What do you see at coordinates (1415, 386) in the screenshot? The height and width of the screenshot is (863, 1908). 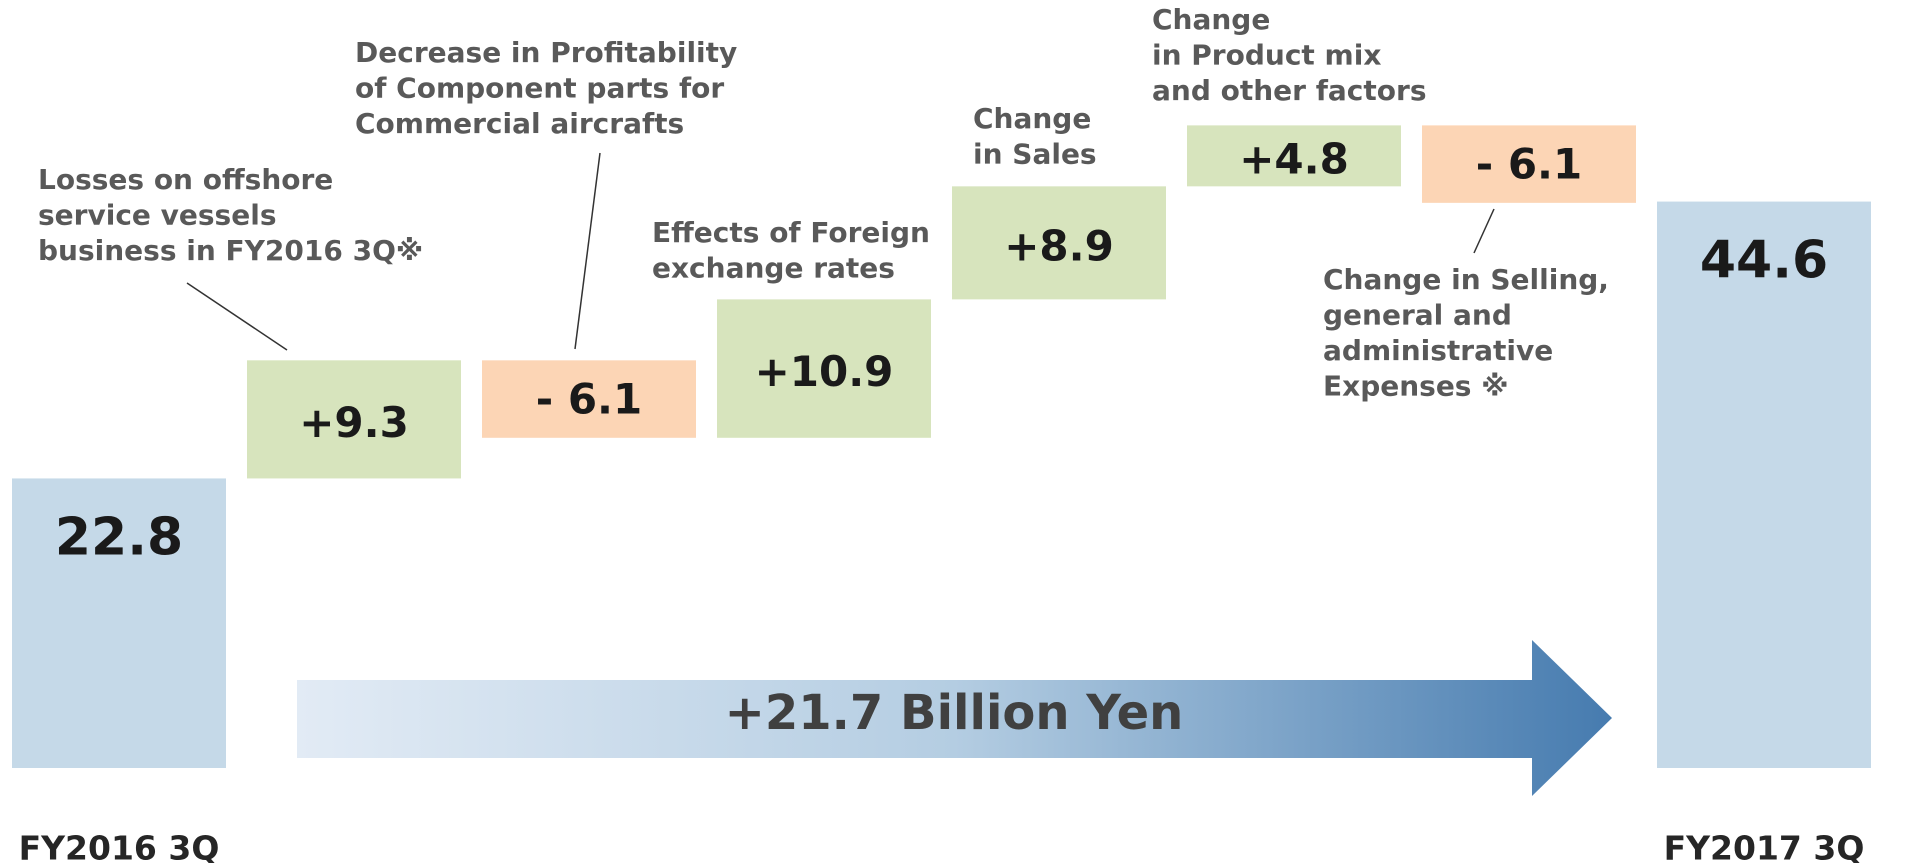 I see `annotation: Expenses ※` at bounding box center [1415, 386].